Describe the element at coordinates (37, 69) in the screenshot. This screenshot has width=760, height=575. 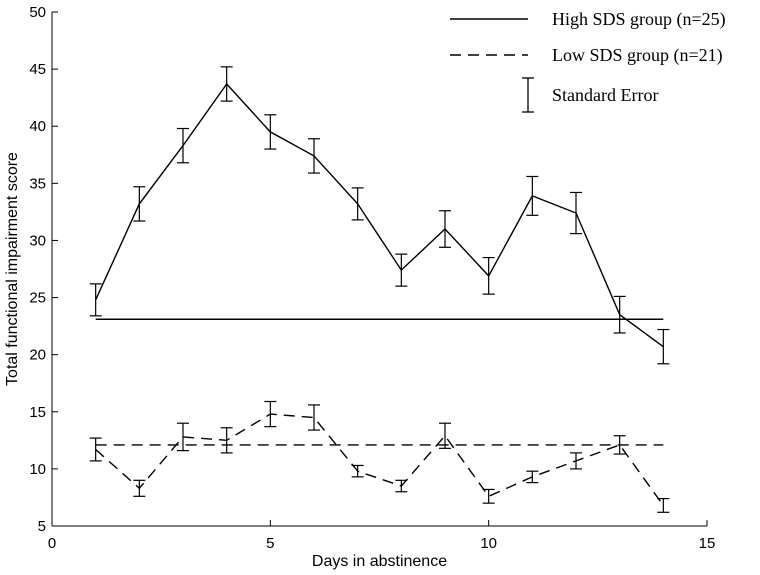
I see `y-tick-label: 45` at that location.